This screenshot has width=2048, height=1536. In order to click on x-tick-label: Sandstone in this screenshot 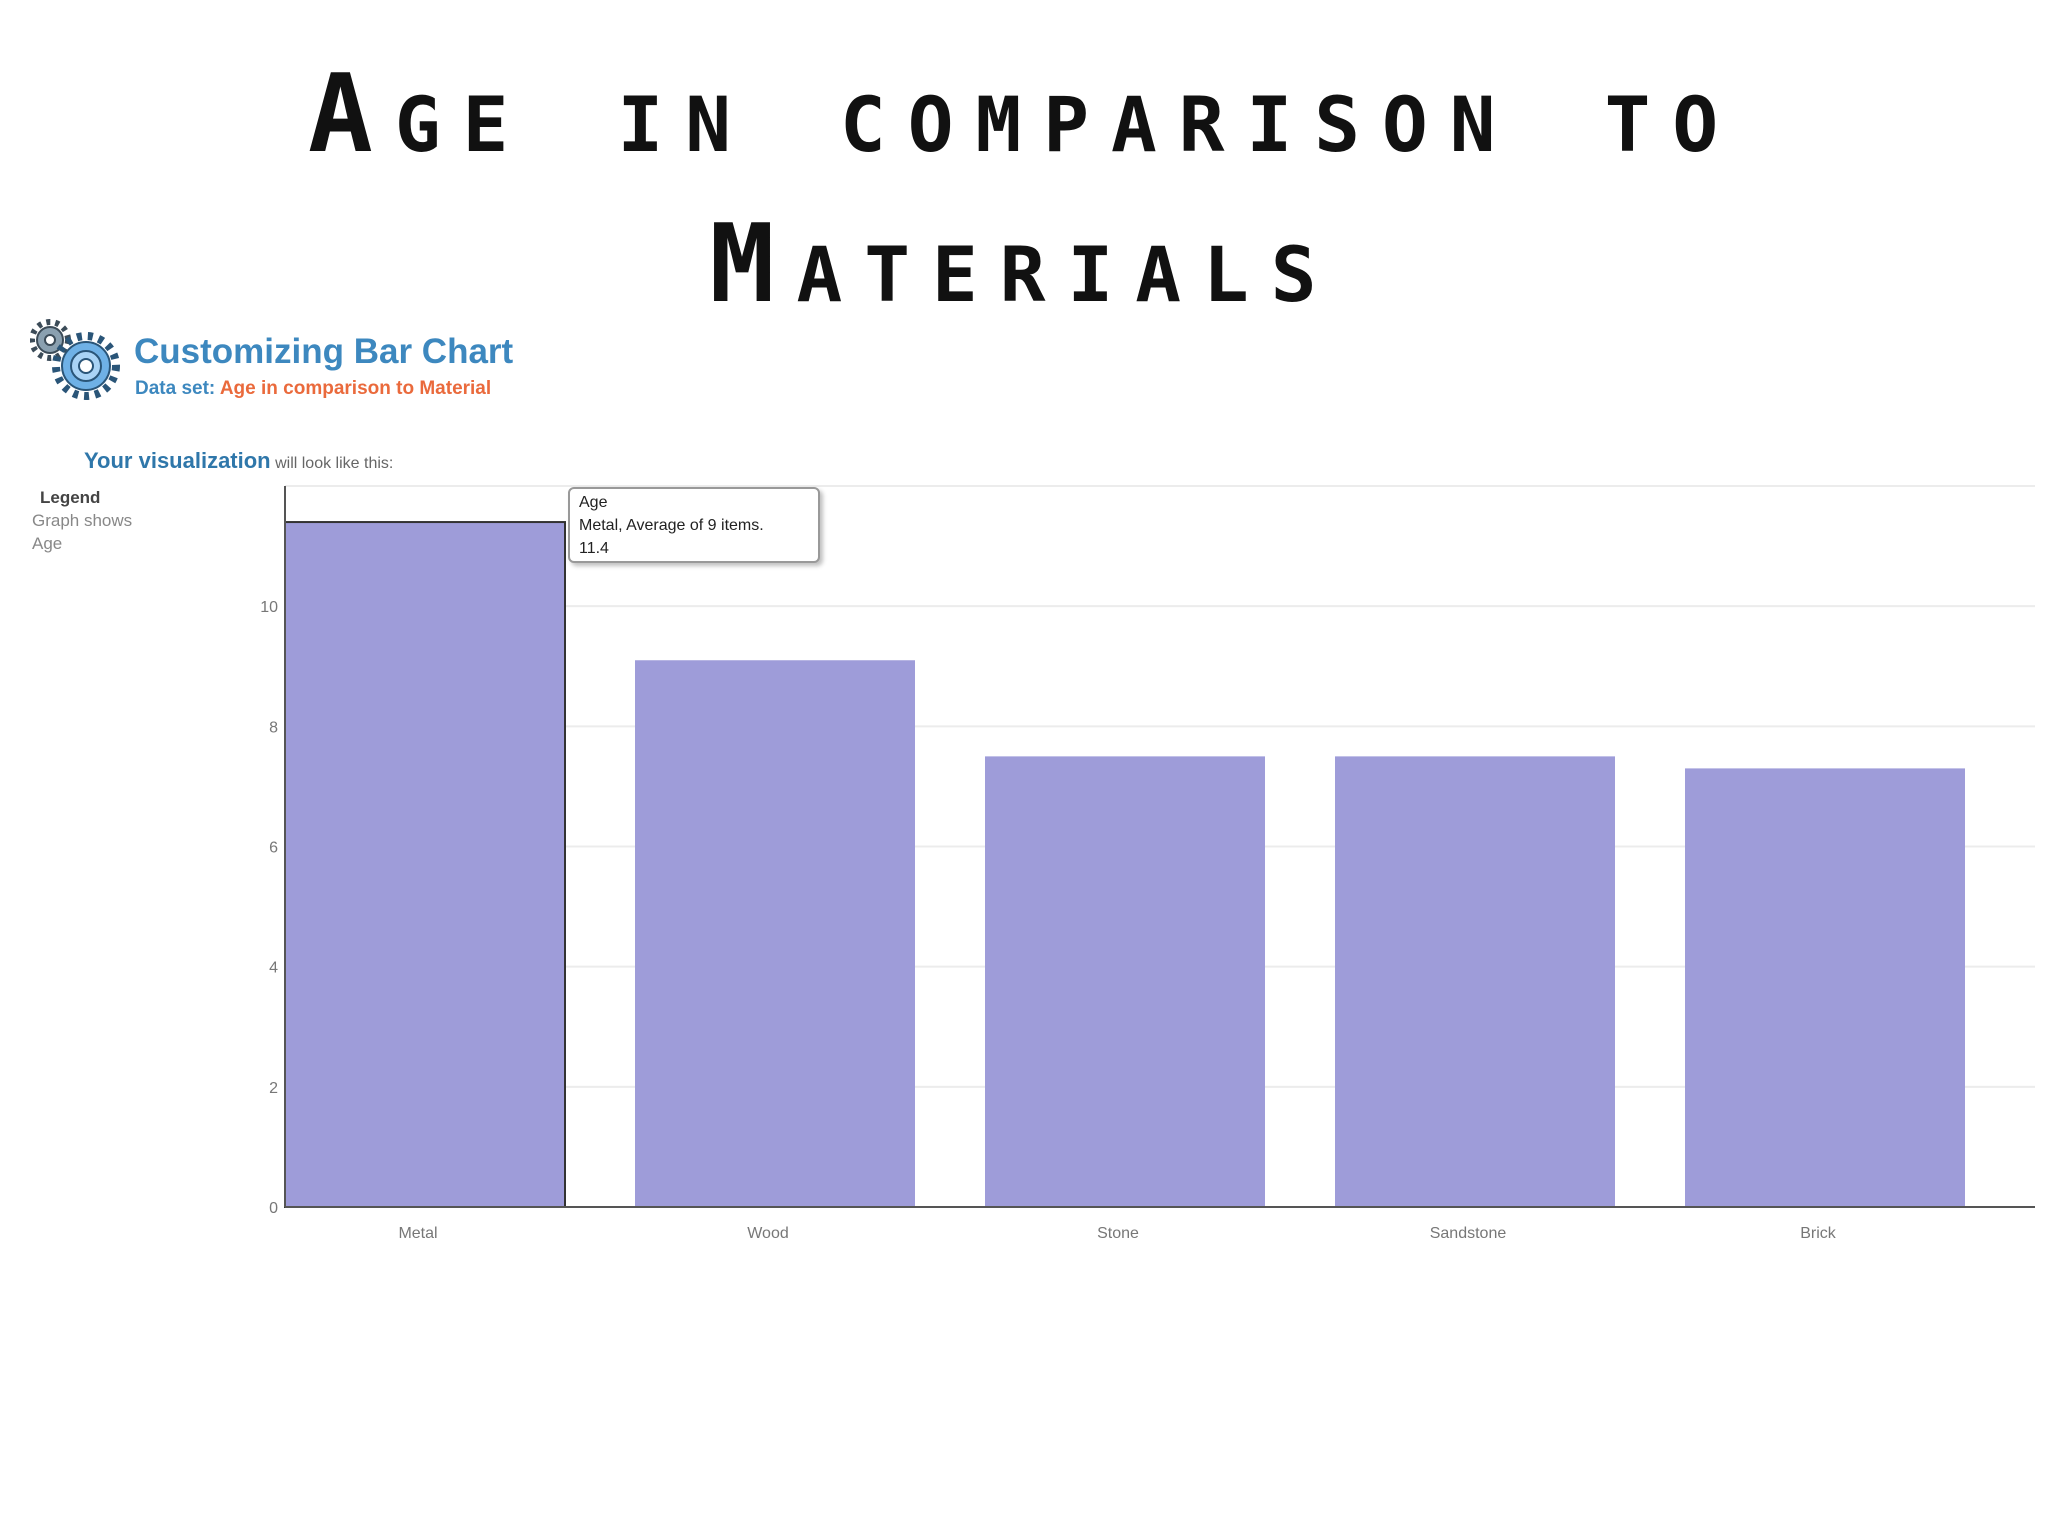, I will do `click(1468, 1233)`.